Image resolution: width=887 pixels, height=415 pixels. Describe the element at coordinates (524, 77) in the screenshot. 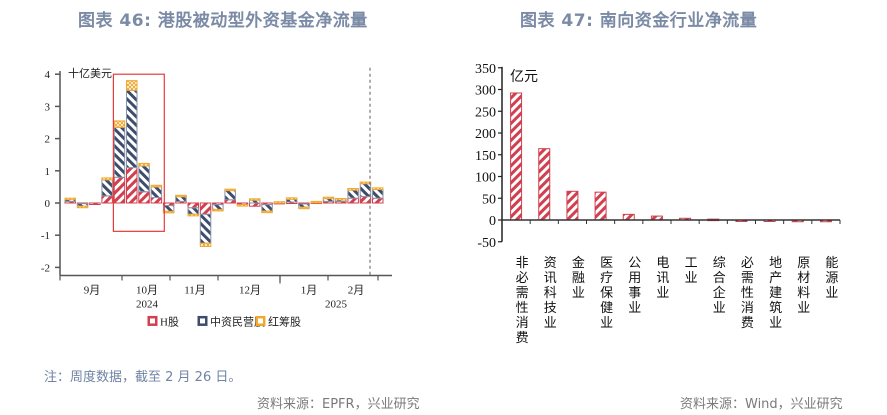

I see `right-unit-label: 亿元` at that location.